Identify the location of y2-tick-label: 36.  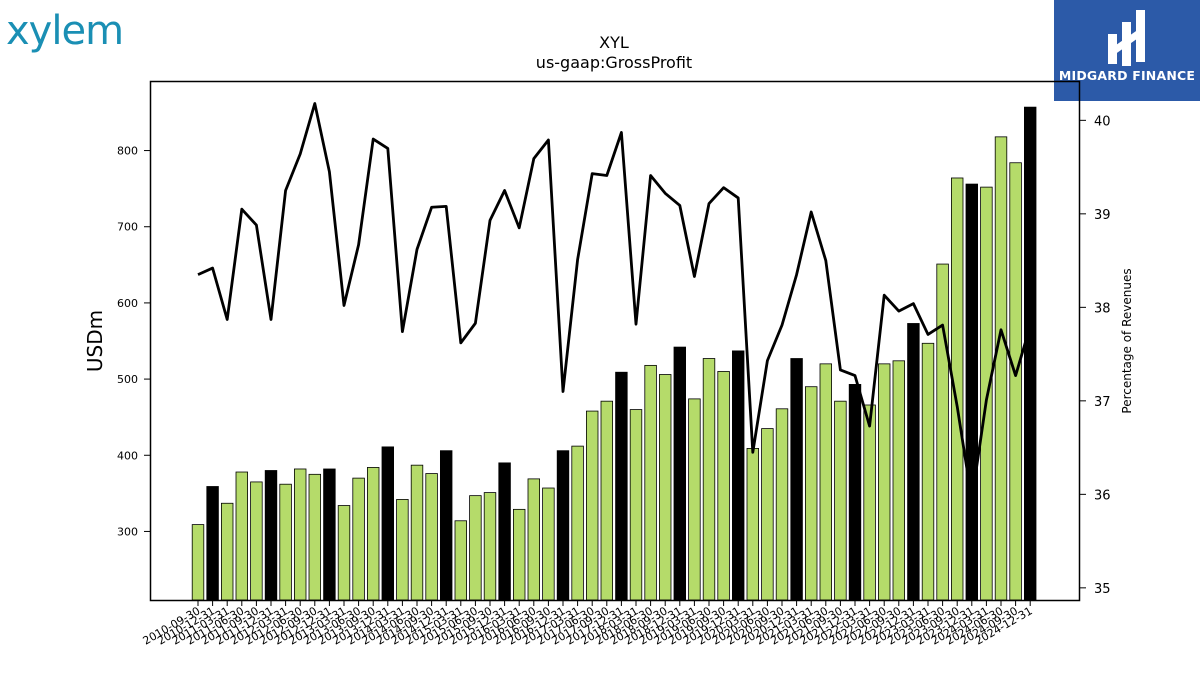
(1102, 495).